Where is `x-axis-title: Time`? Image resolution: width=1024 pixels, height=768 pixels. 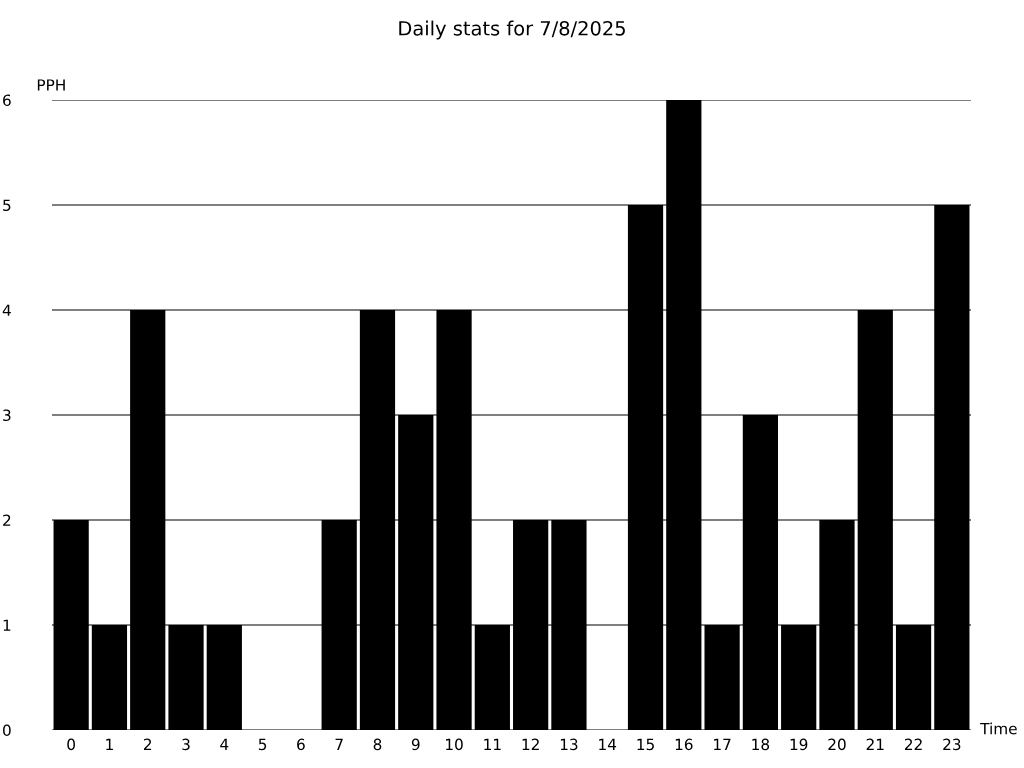 x-axis-title: Time is located at coordinates (998, 728).